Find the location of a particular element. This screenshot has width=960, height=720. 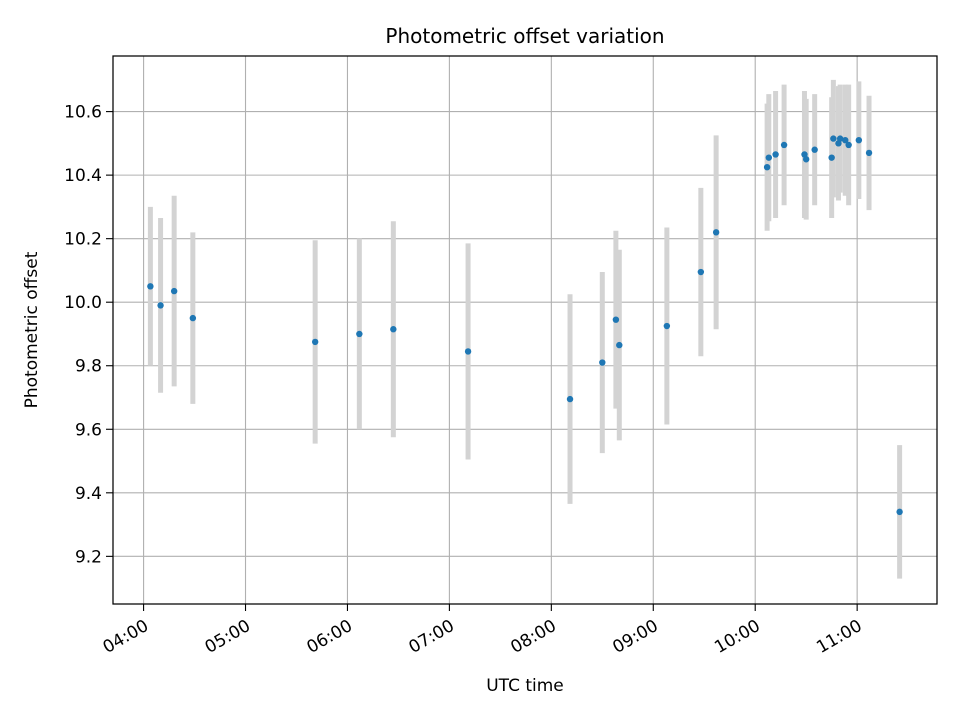

y-tick-label: 10.2 is located at coordinates (83, 240).